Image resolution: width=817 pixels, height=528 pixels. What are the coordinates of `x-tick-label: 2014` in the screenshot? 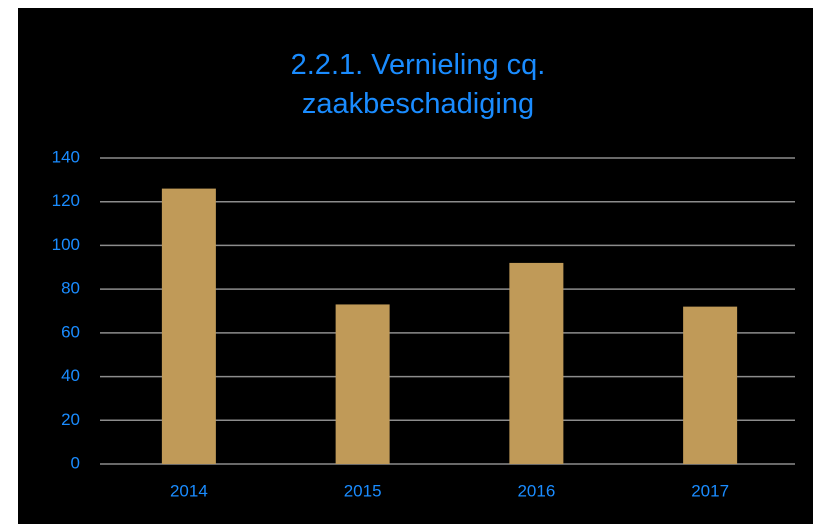 It's located at (189, 490).